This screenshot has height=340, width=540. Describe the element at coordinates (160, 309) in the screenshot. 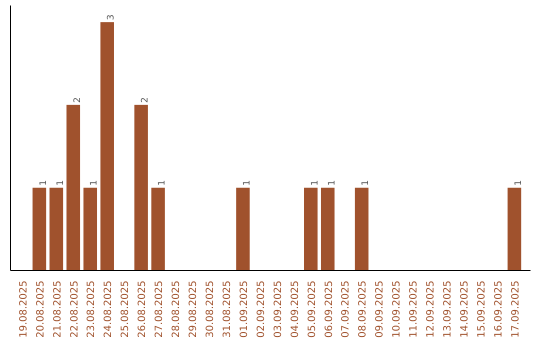

I see `x-tick-label: 27.08.2025` at that location.